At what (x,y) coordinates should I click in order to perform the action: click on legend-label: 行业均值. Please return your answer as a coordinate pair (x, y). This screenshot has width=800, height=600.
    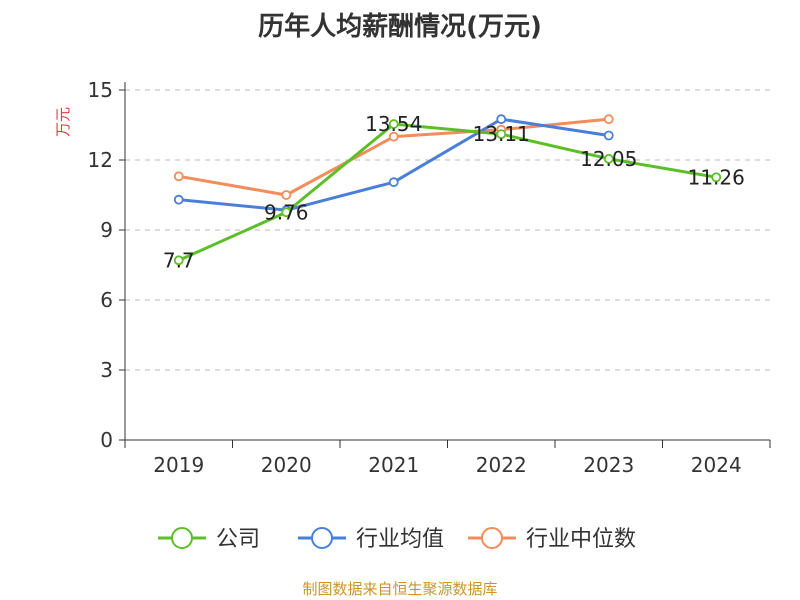
    Looking at the image, I should click on (400, 539).